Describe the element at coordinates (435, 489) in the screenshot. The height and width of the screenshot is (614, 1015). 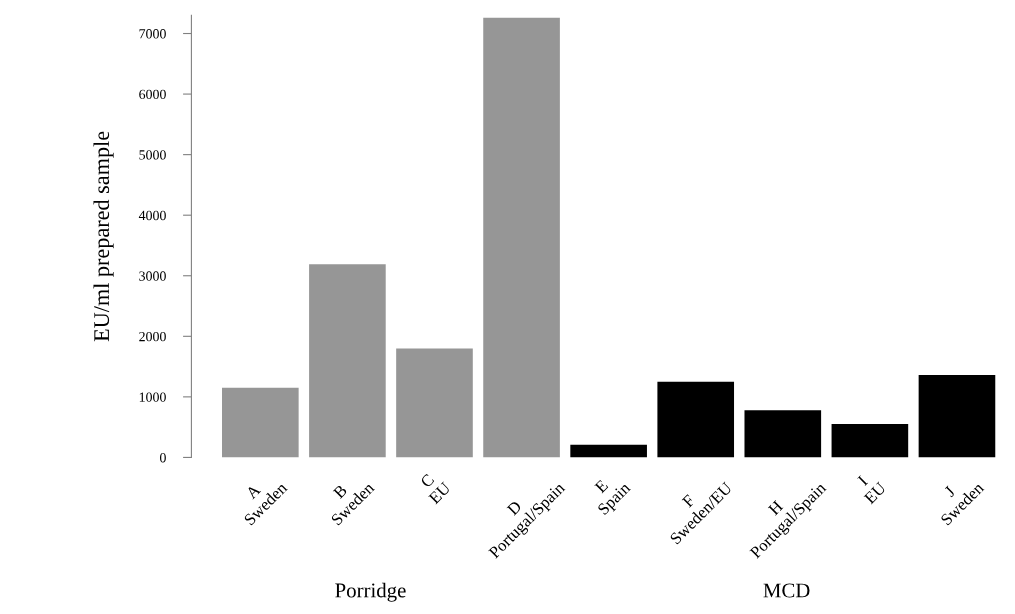
I see `x-tick-label: C EU` at that location.